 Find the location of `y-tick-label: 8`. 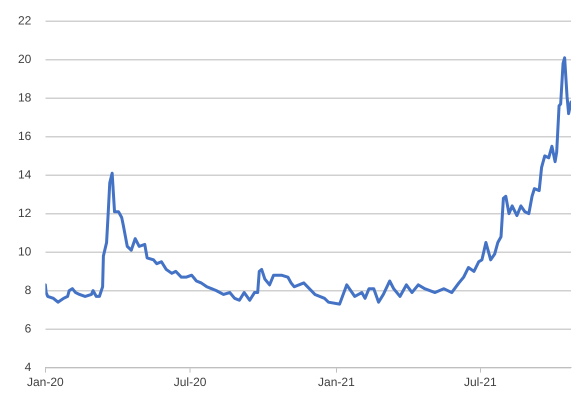

y-tick-label: 8 is located at coordinates (28, 289).